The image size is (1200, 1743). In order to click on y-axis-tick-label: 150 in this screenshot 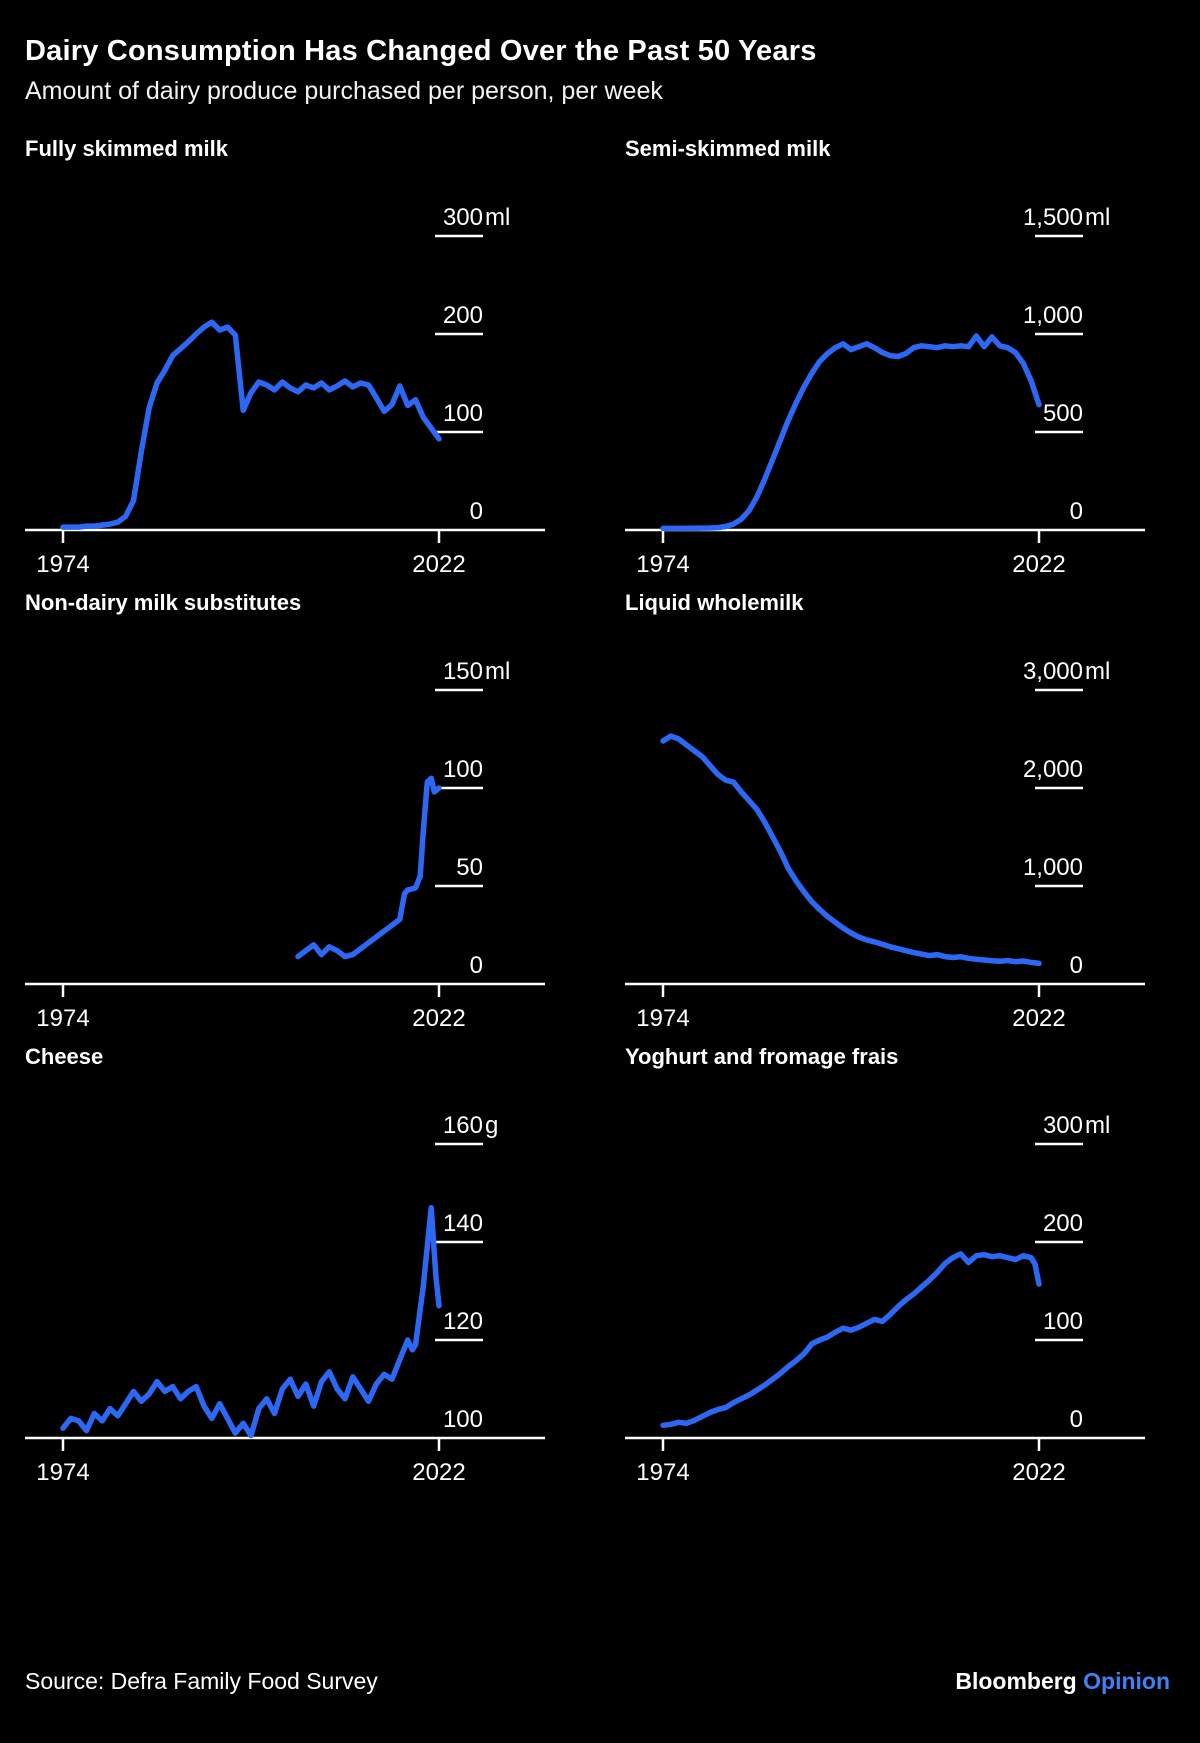, I will do `click(463, 671)`.